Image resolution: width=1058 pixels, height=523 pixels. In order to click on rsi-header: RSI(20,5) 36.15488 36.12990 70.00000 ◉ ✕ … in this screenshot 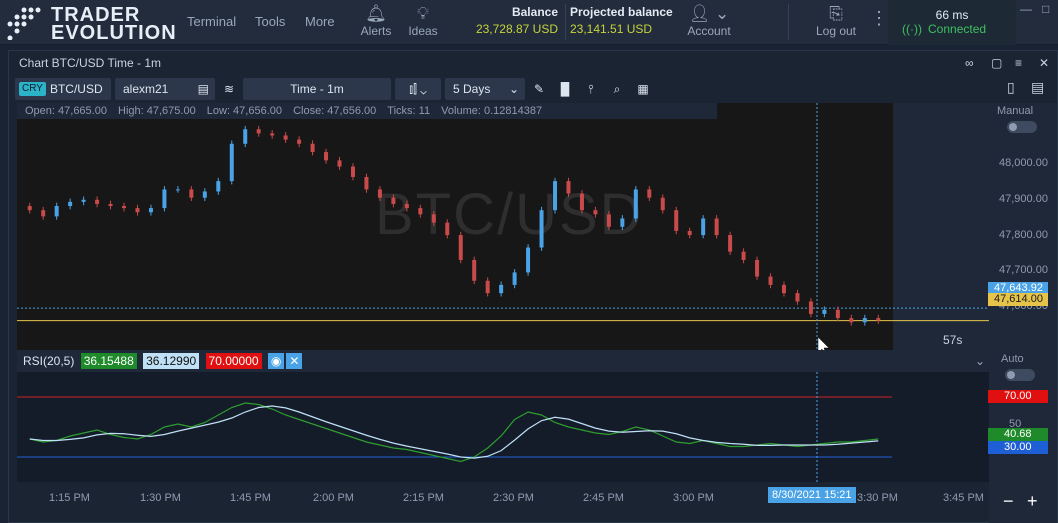, I will do `click(503, 361)`.